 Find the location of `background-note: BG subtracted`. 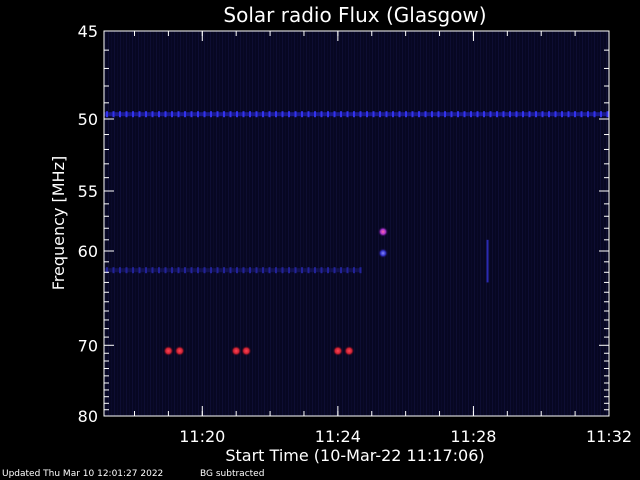

background-note: BG subtracted is located at coordinates (232, 474).